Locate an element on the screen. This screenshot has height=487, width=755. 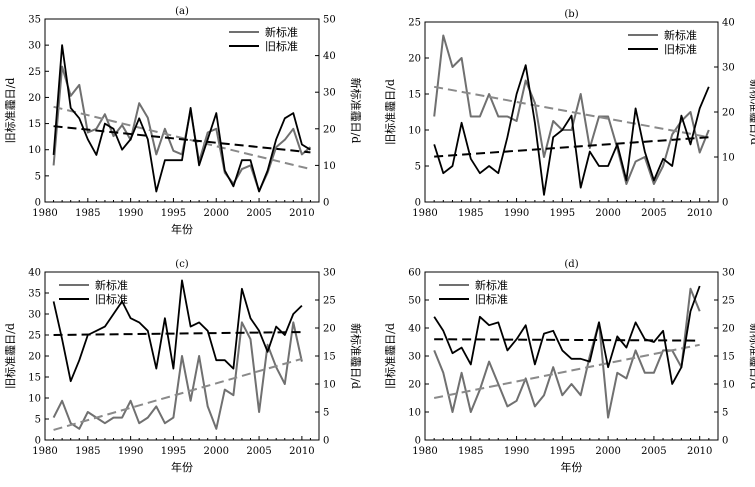
y-left-tick-label: 50 is located at coordinates (414, 301).